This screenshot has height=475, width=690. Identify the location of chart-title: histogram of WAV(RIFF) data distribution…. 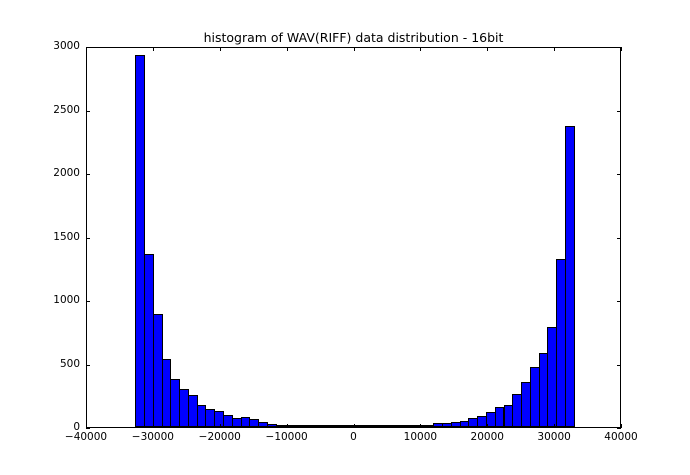
(353, 37).